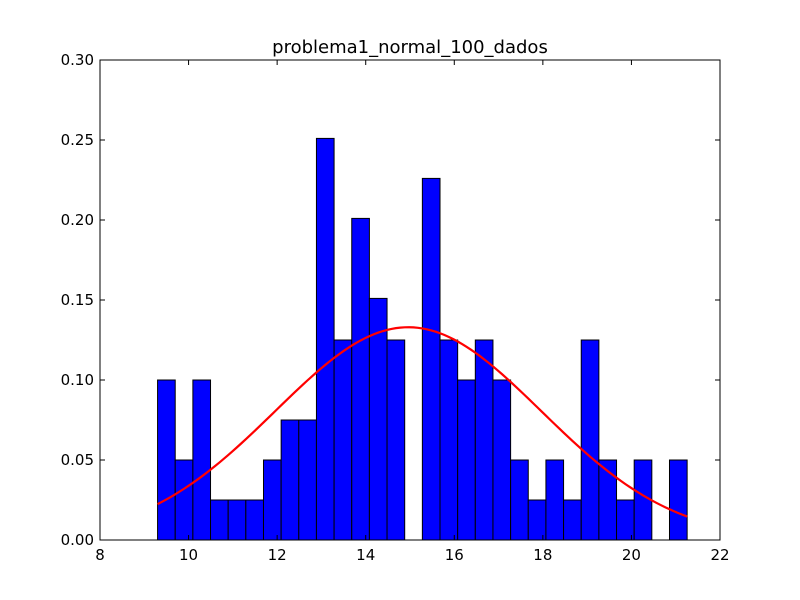 The width and height of the screenshot is (800, 600). I want to click on x-tick-label: 20, so click(631, 555).